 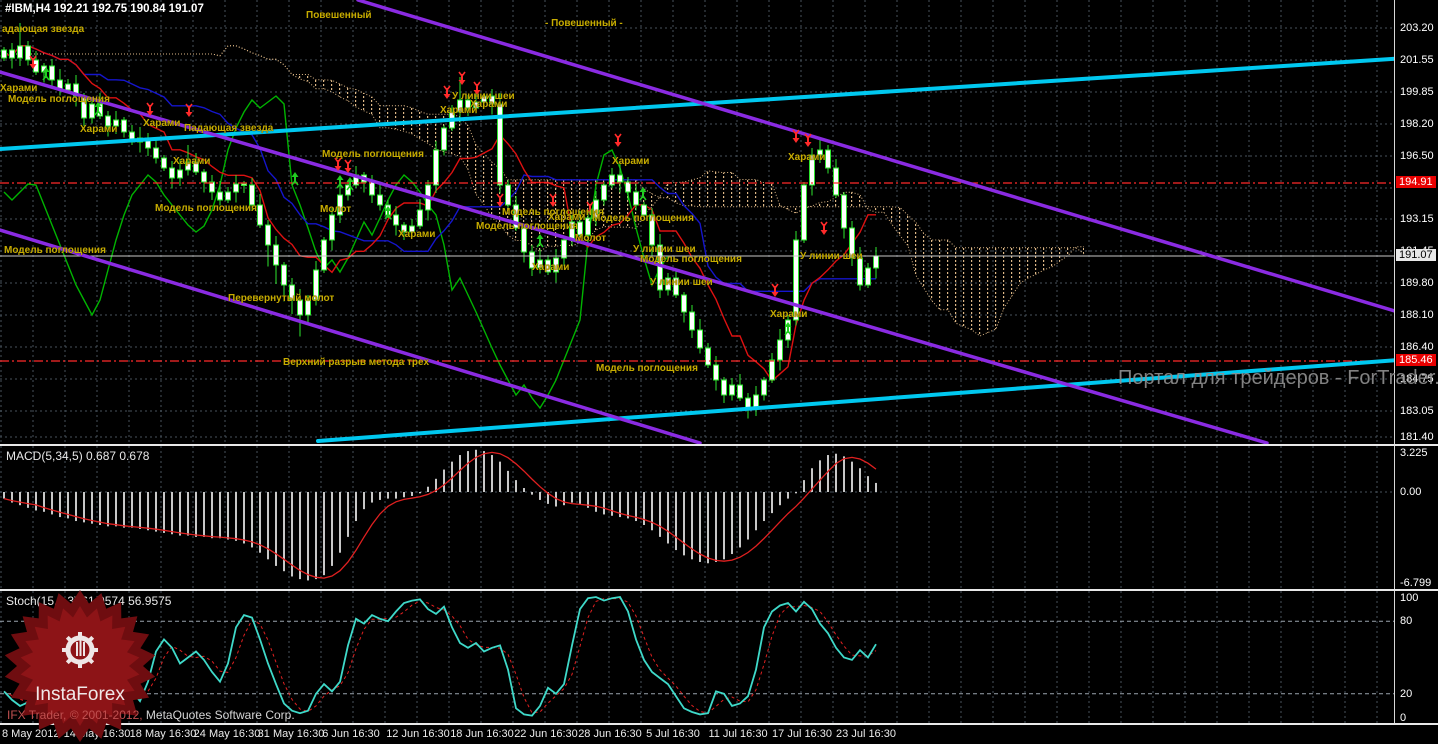 I want to click on price-tick-label: 0.00, so click(x=1411, y=492).